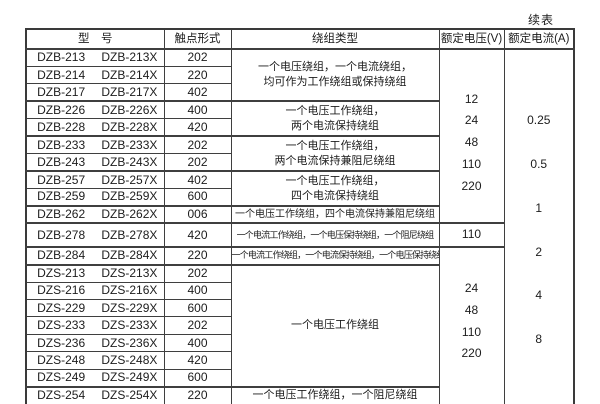 This screenshot has width=600, height=404. What do you see at coordinates (539, 39) in the screenshot?
I see `column-header-rated-current: 额定电流(A)` at bounding box center [539, 39].